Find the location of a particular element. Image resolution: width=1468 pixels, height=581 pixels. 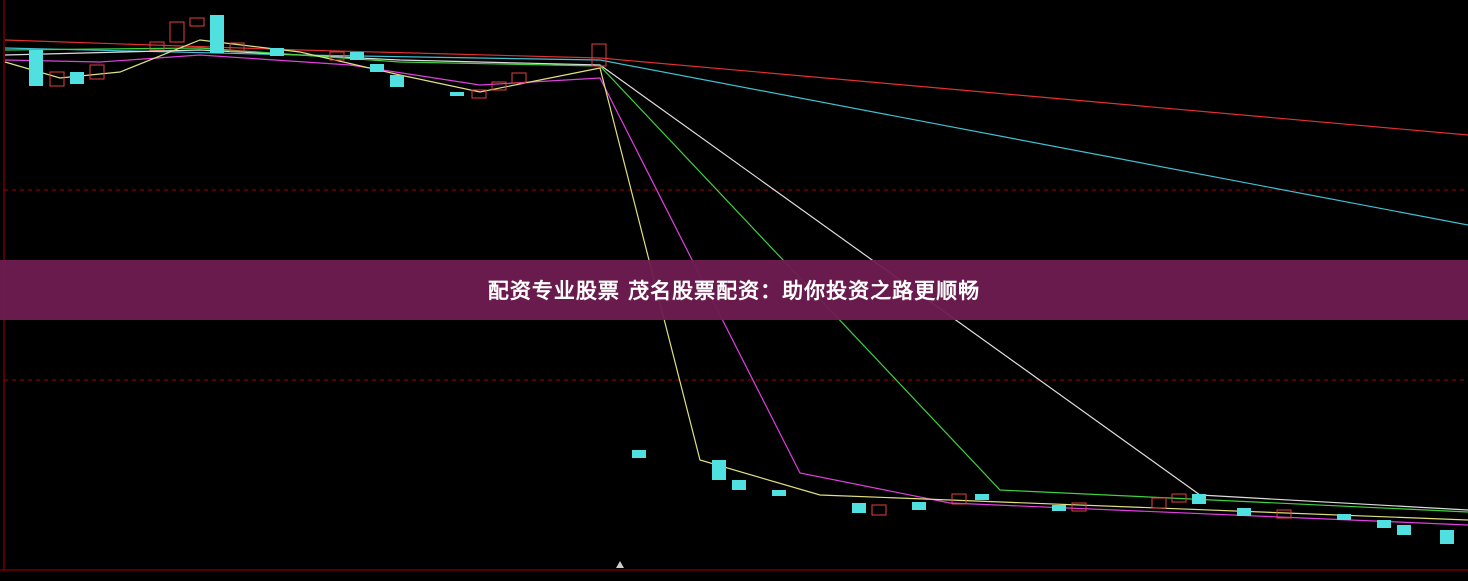

banner: 配资专业股票 茂名股票配资：助你投资之路更顺畅 is located at coordinates (734, 290).